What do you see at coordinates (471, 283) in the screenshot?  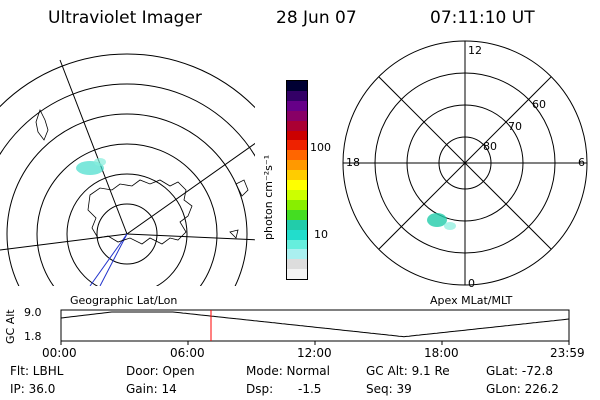 I see `mlt-label-0: 0` at bounding box center [471, 283].